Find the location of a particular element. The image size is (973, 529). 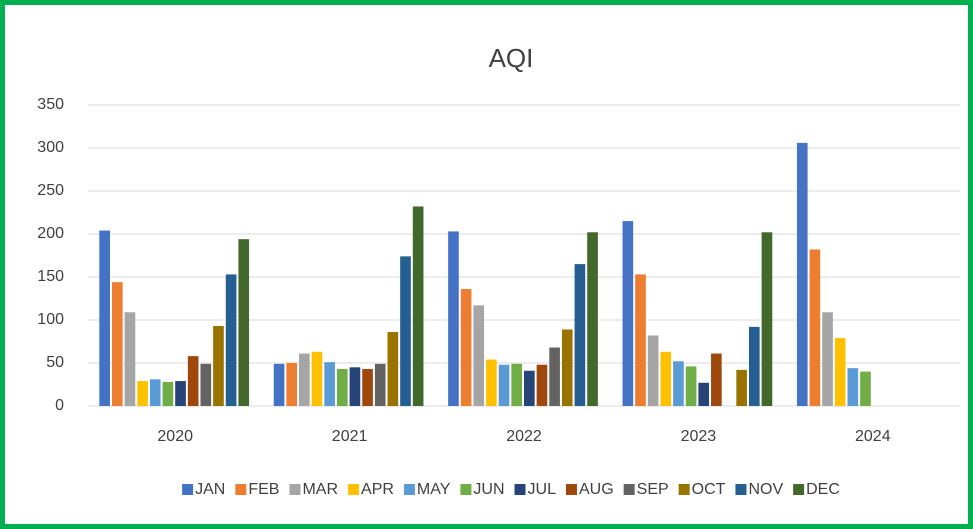

y-tick-label: 150 is located at coordinates (50, 276).